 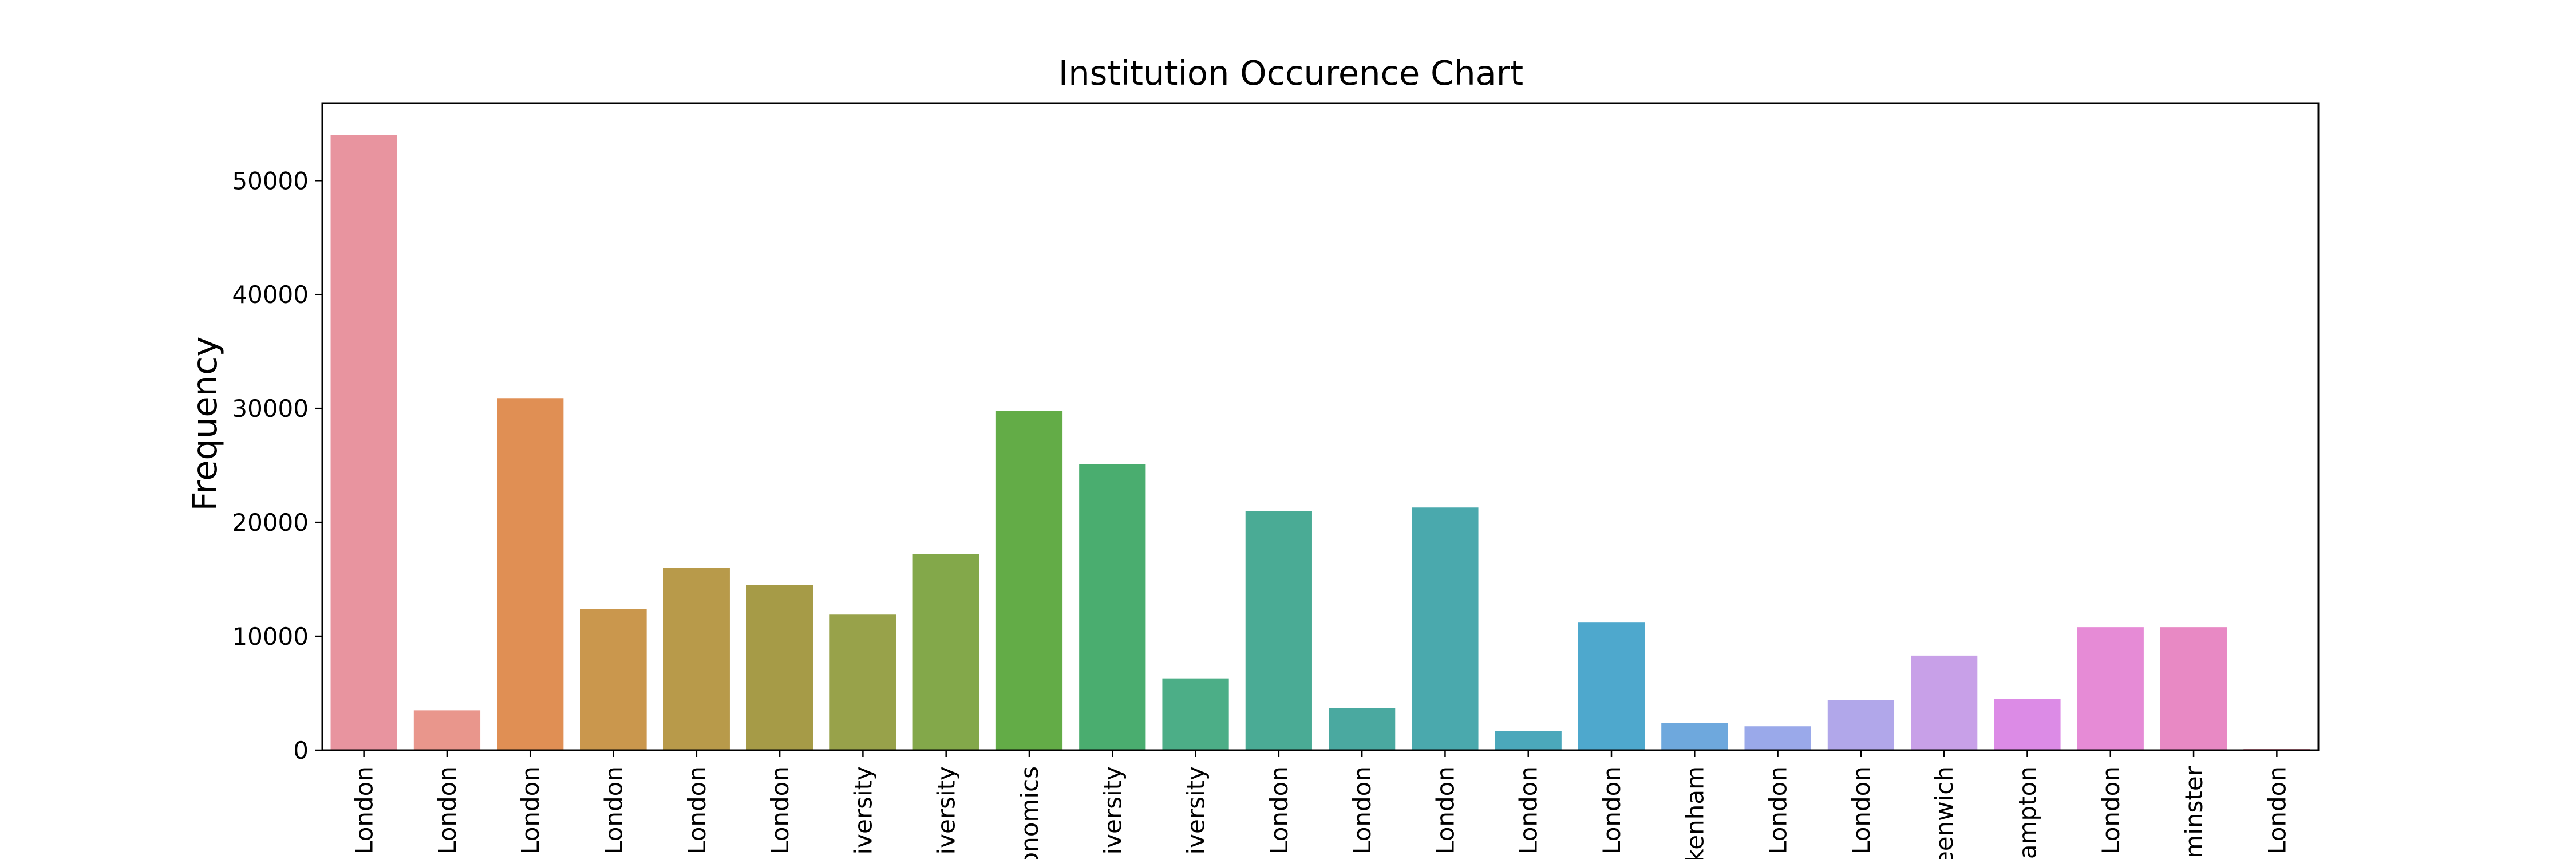 I want to click on x-tick-label: ampton, so click(x=2027, y=812).